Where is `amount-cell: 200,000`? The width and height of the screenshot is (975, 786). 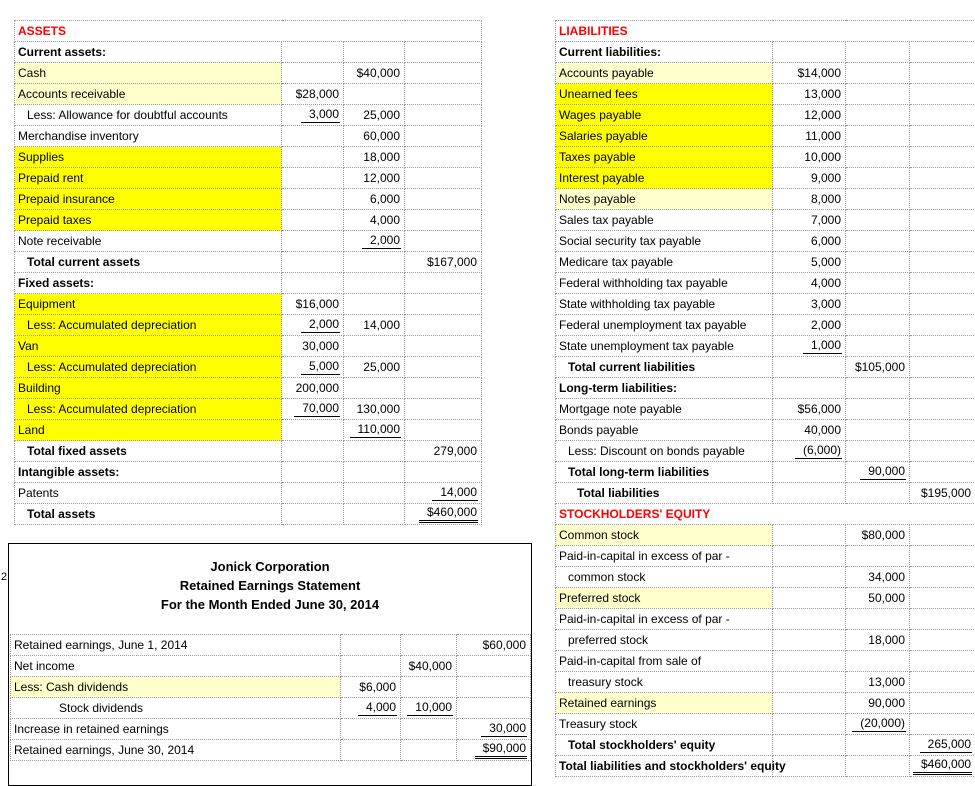
amount-cell: 200,000 is located at coordinates (312, 388).